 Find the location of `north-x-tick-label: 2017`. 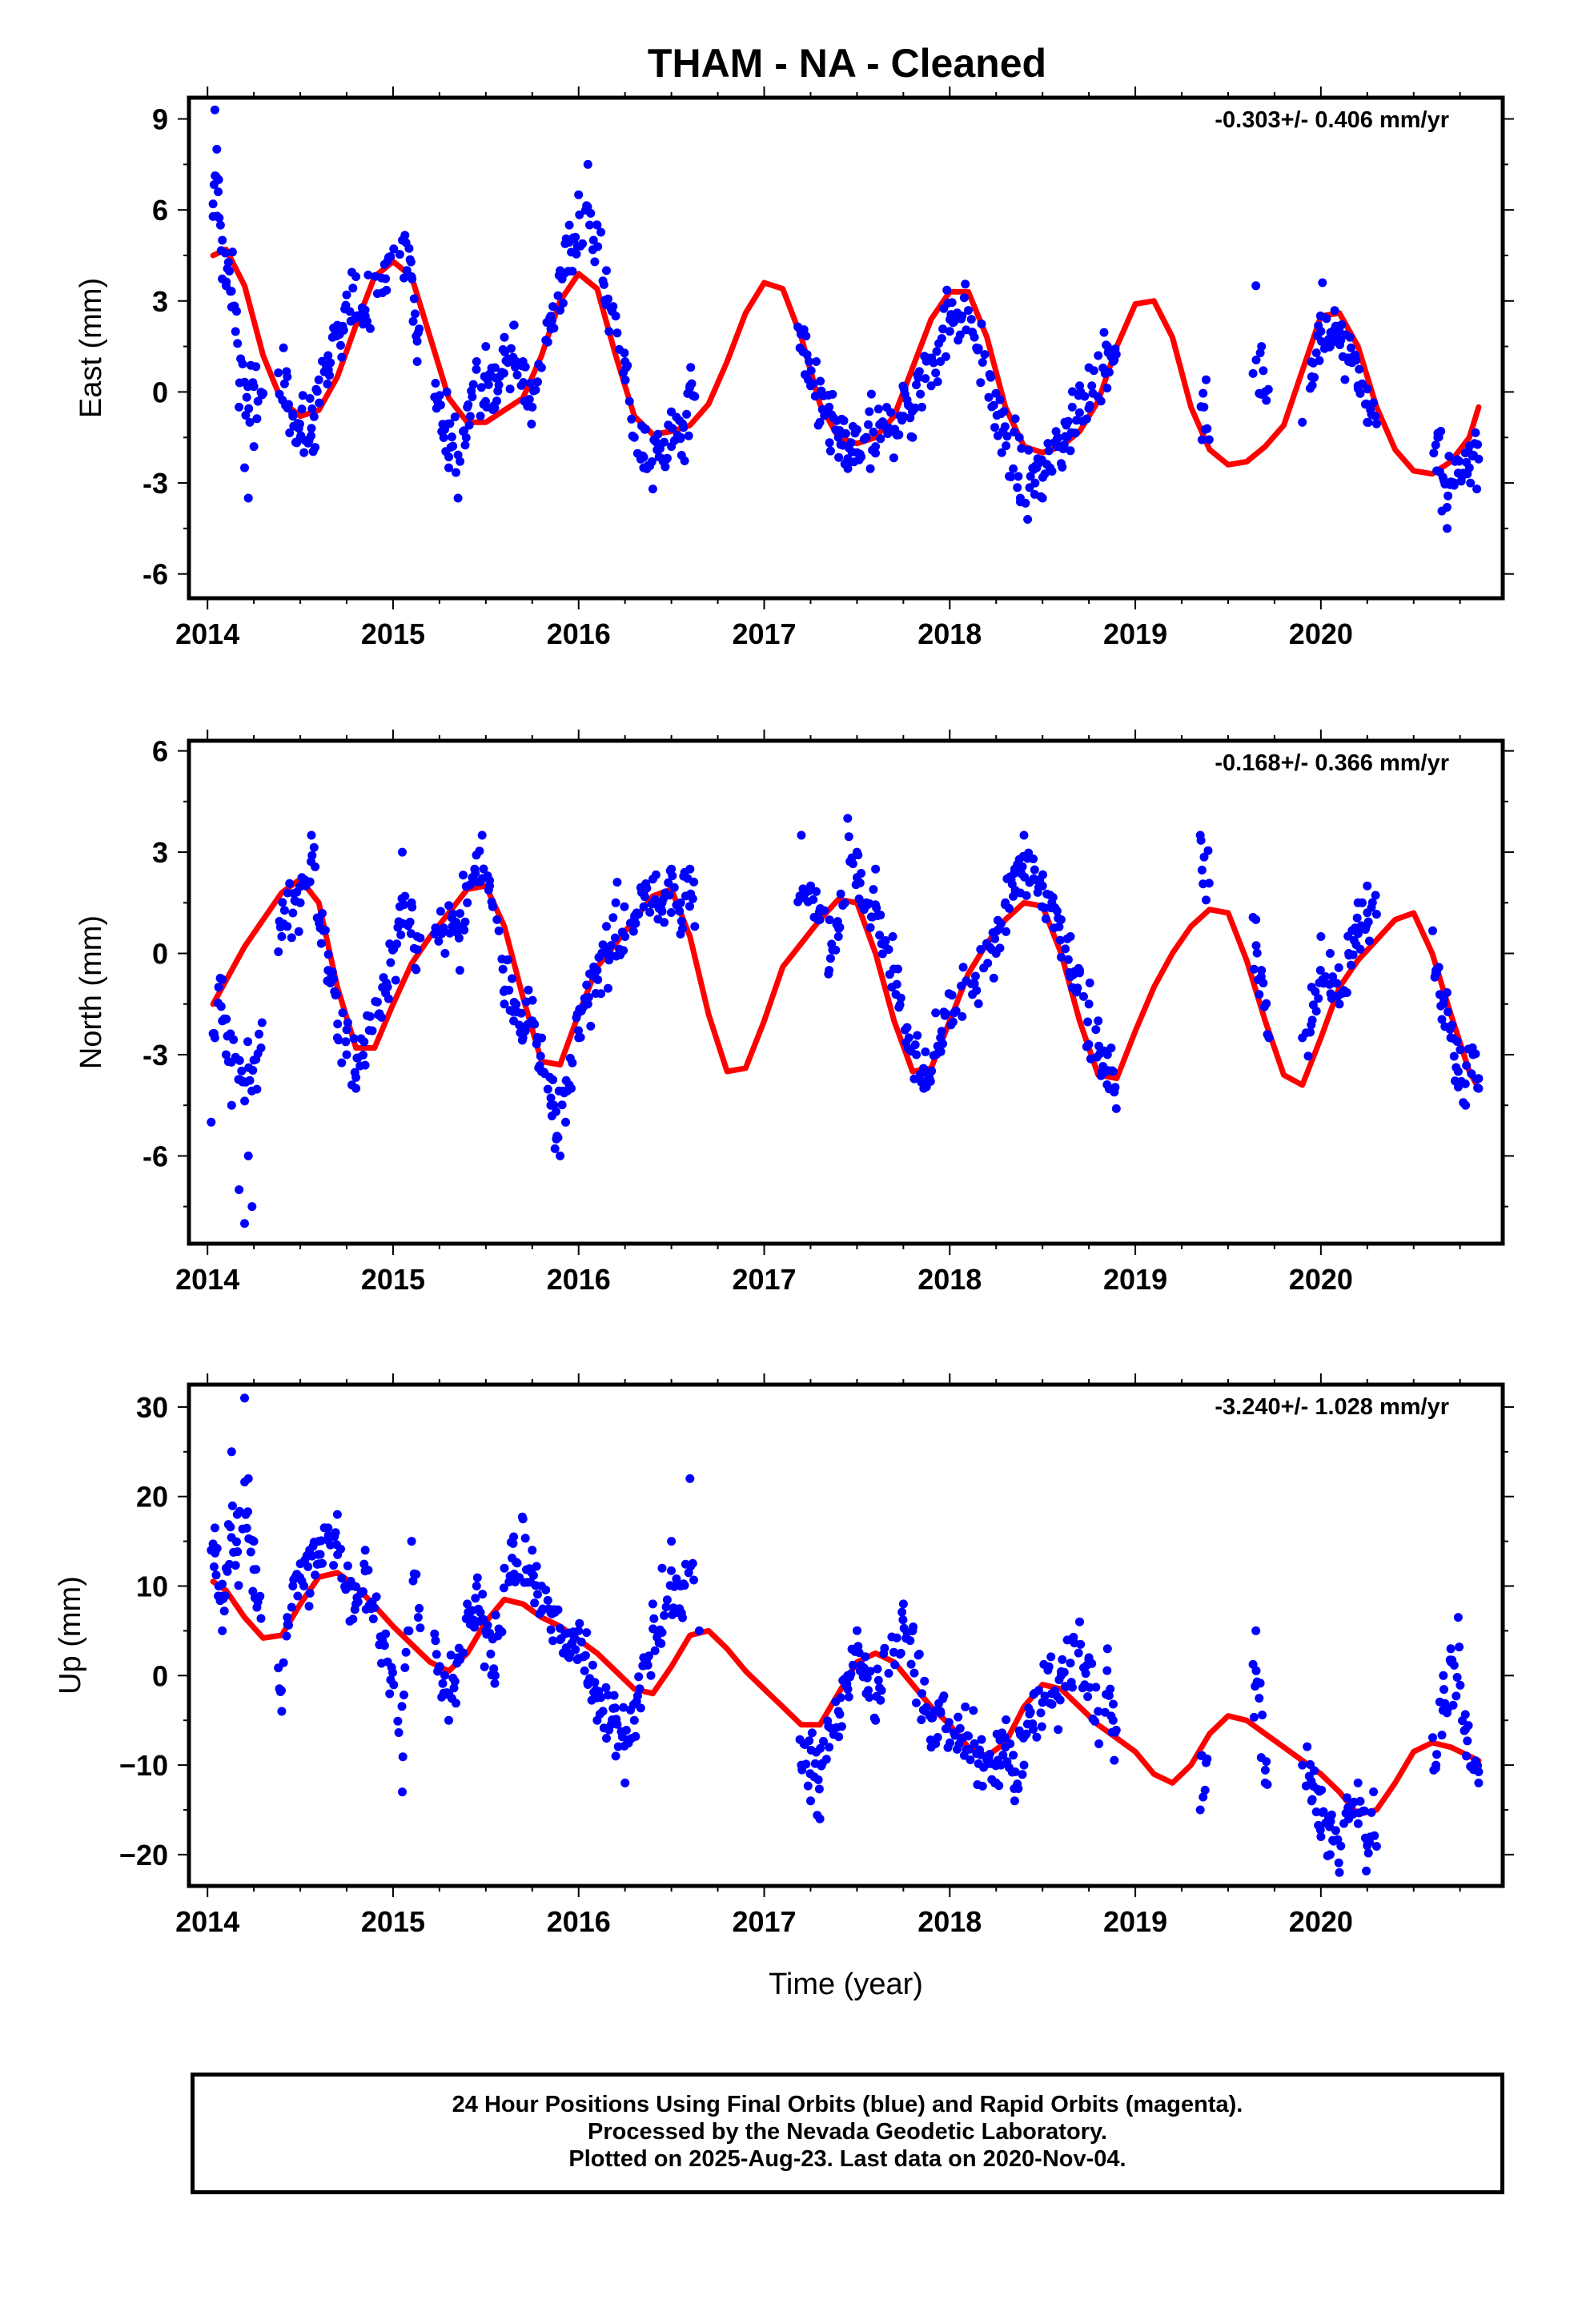

north-x-tick-label: 2017 is located at coordinates (764, 1279).